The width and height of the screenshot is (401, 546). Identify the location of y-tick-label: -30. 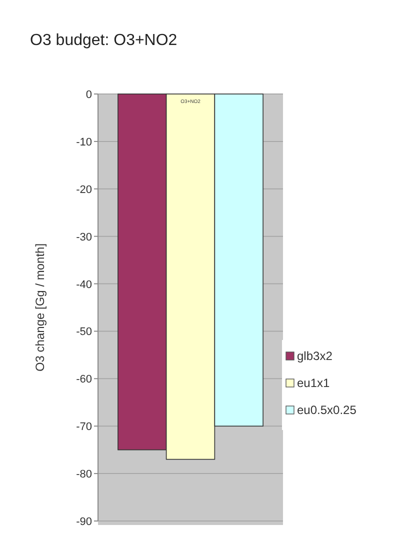
(84, 237).